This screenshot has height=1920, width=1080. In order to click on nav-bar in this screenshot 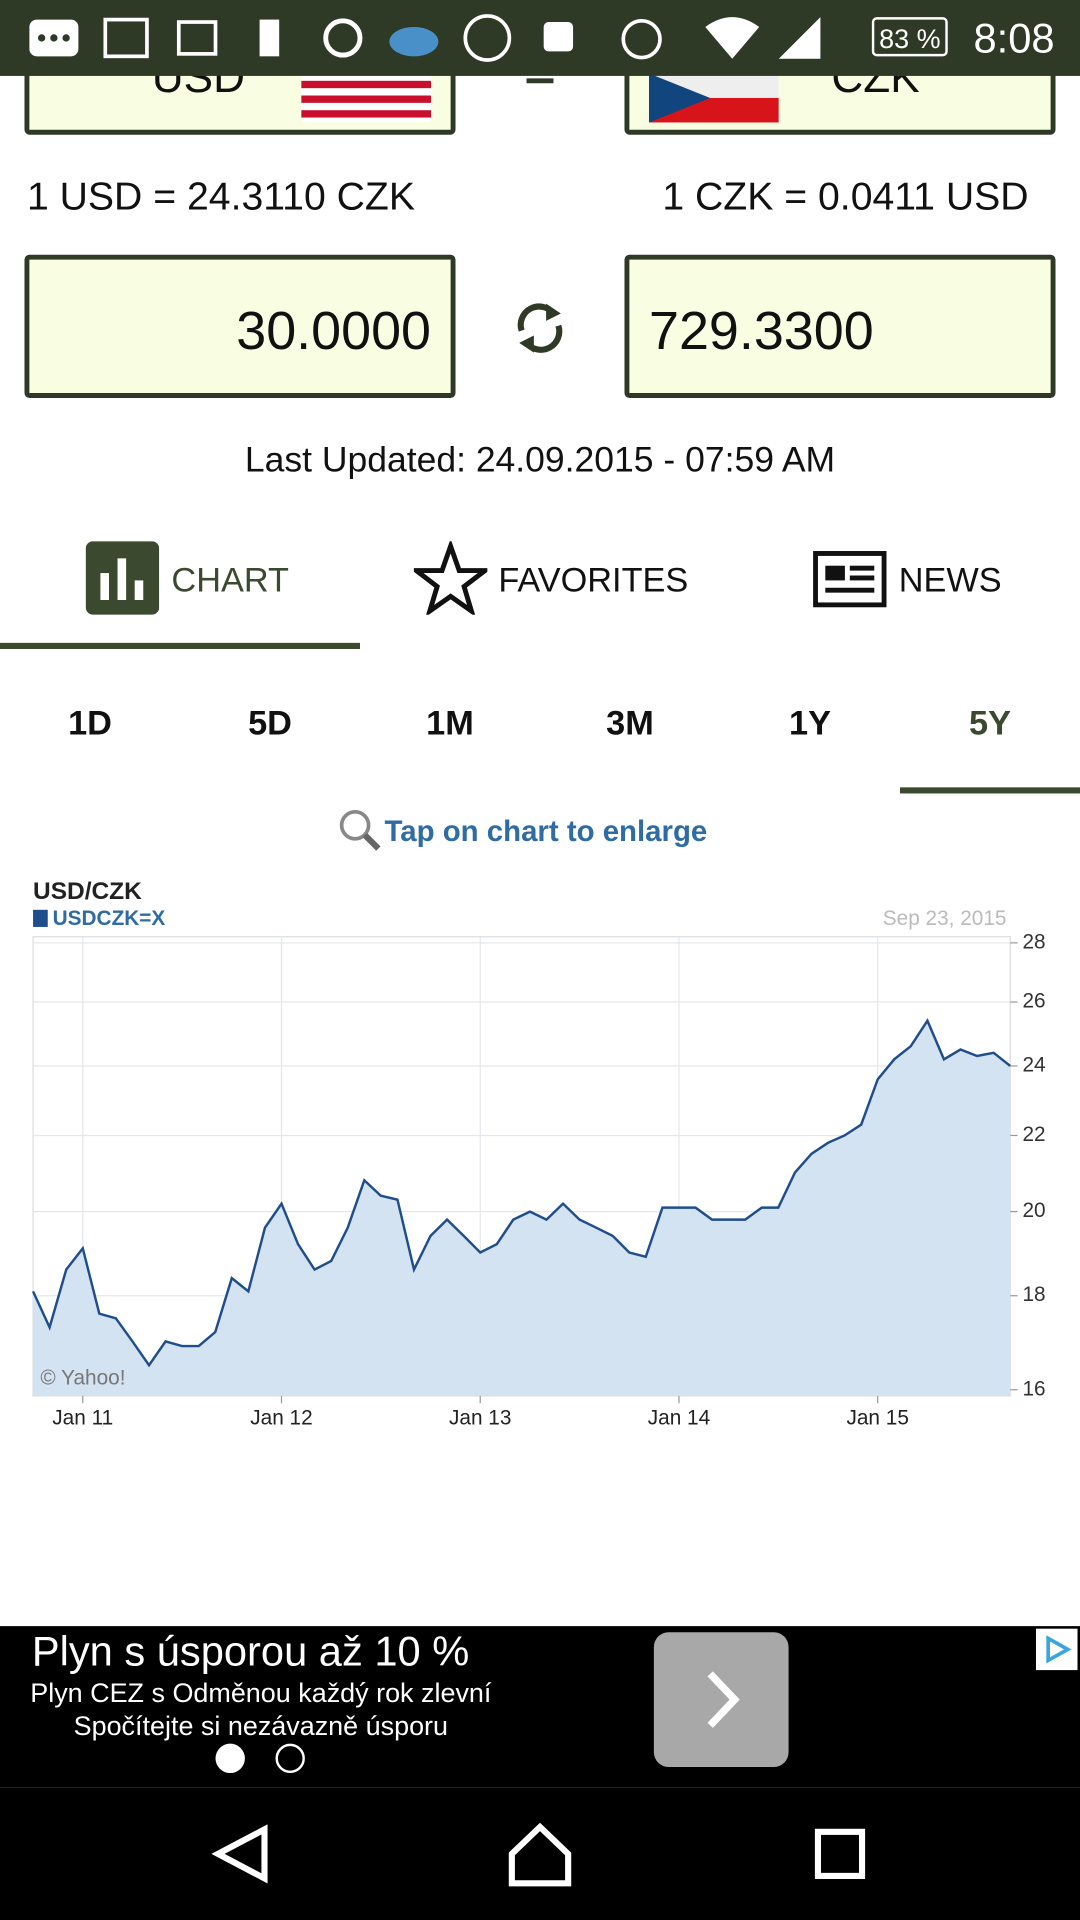, I will do `click(540, 1853)`.